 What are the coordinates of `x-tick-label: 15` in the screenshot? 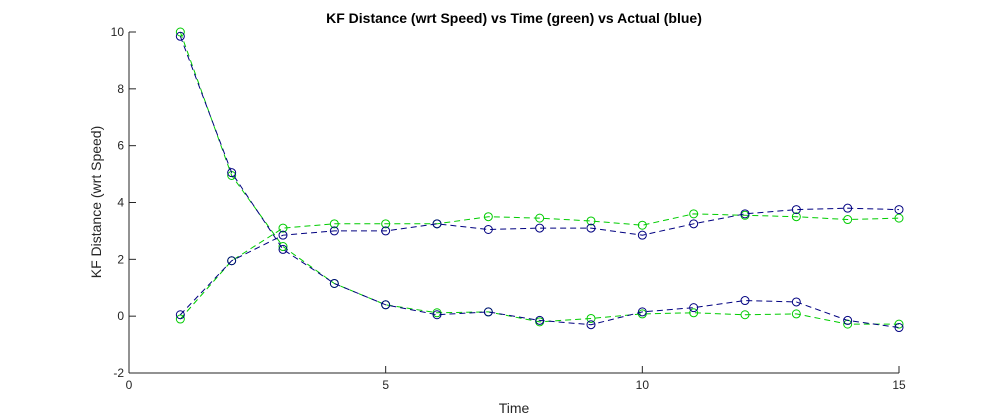 It's located at (899, 385).